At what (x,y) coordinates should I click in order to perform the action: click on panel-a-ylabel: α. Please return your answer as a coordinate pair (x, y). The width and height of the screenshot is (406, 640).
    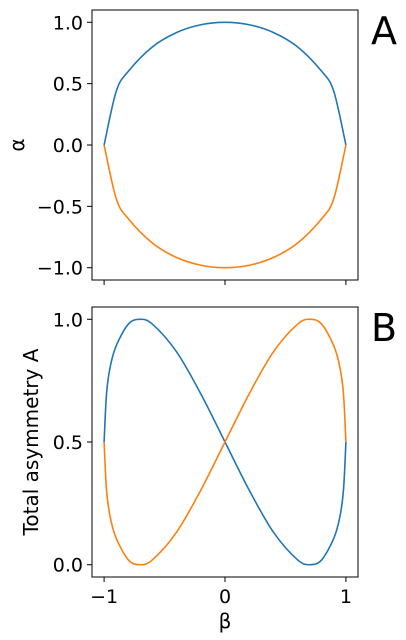
    Looking at the image, I should click on (17, 144).